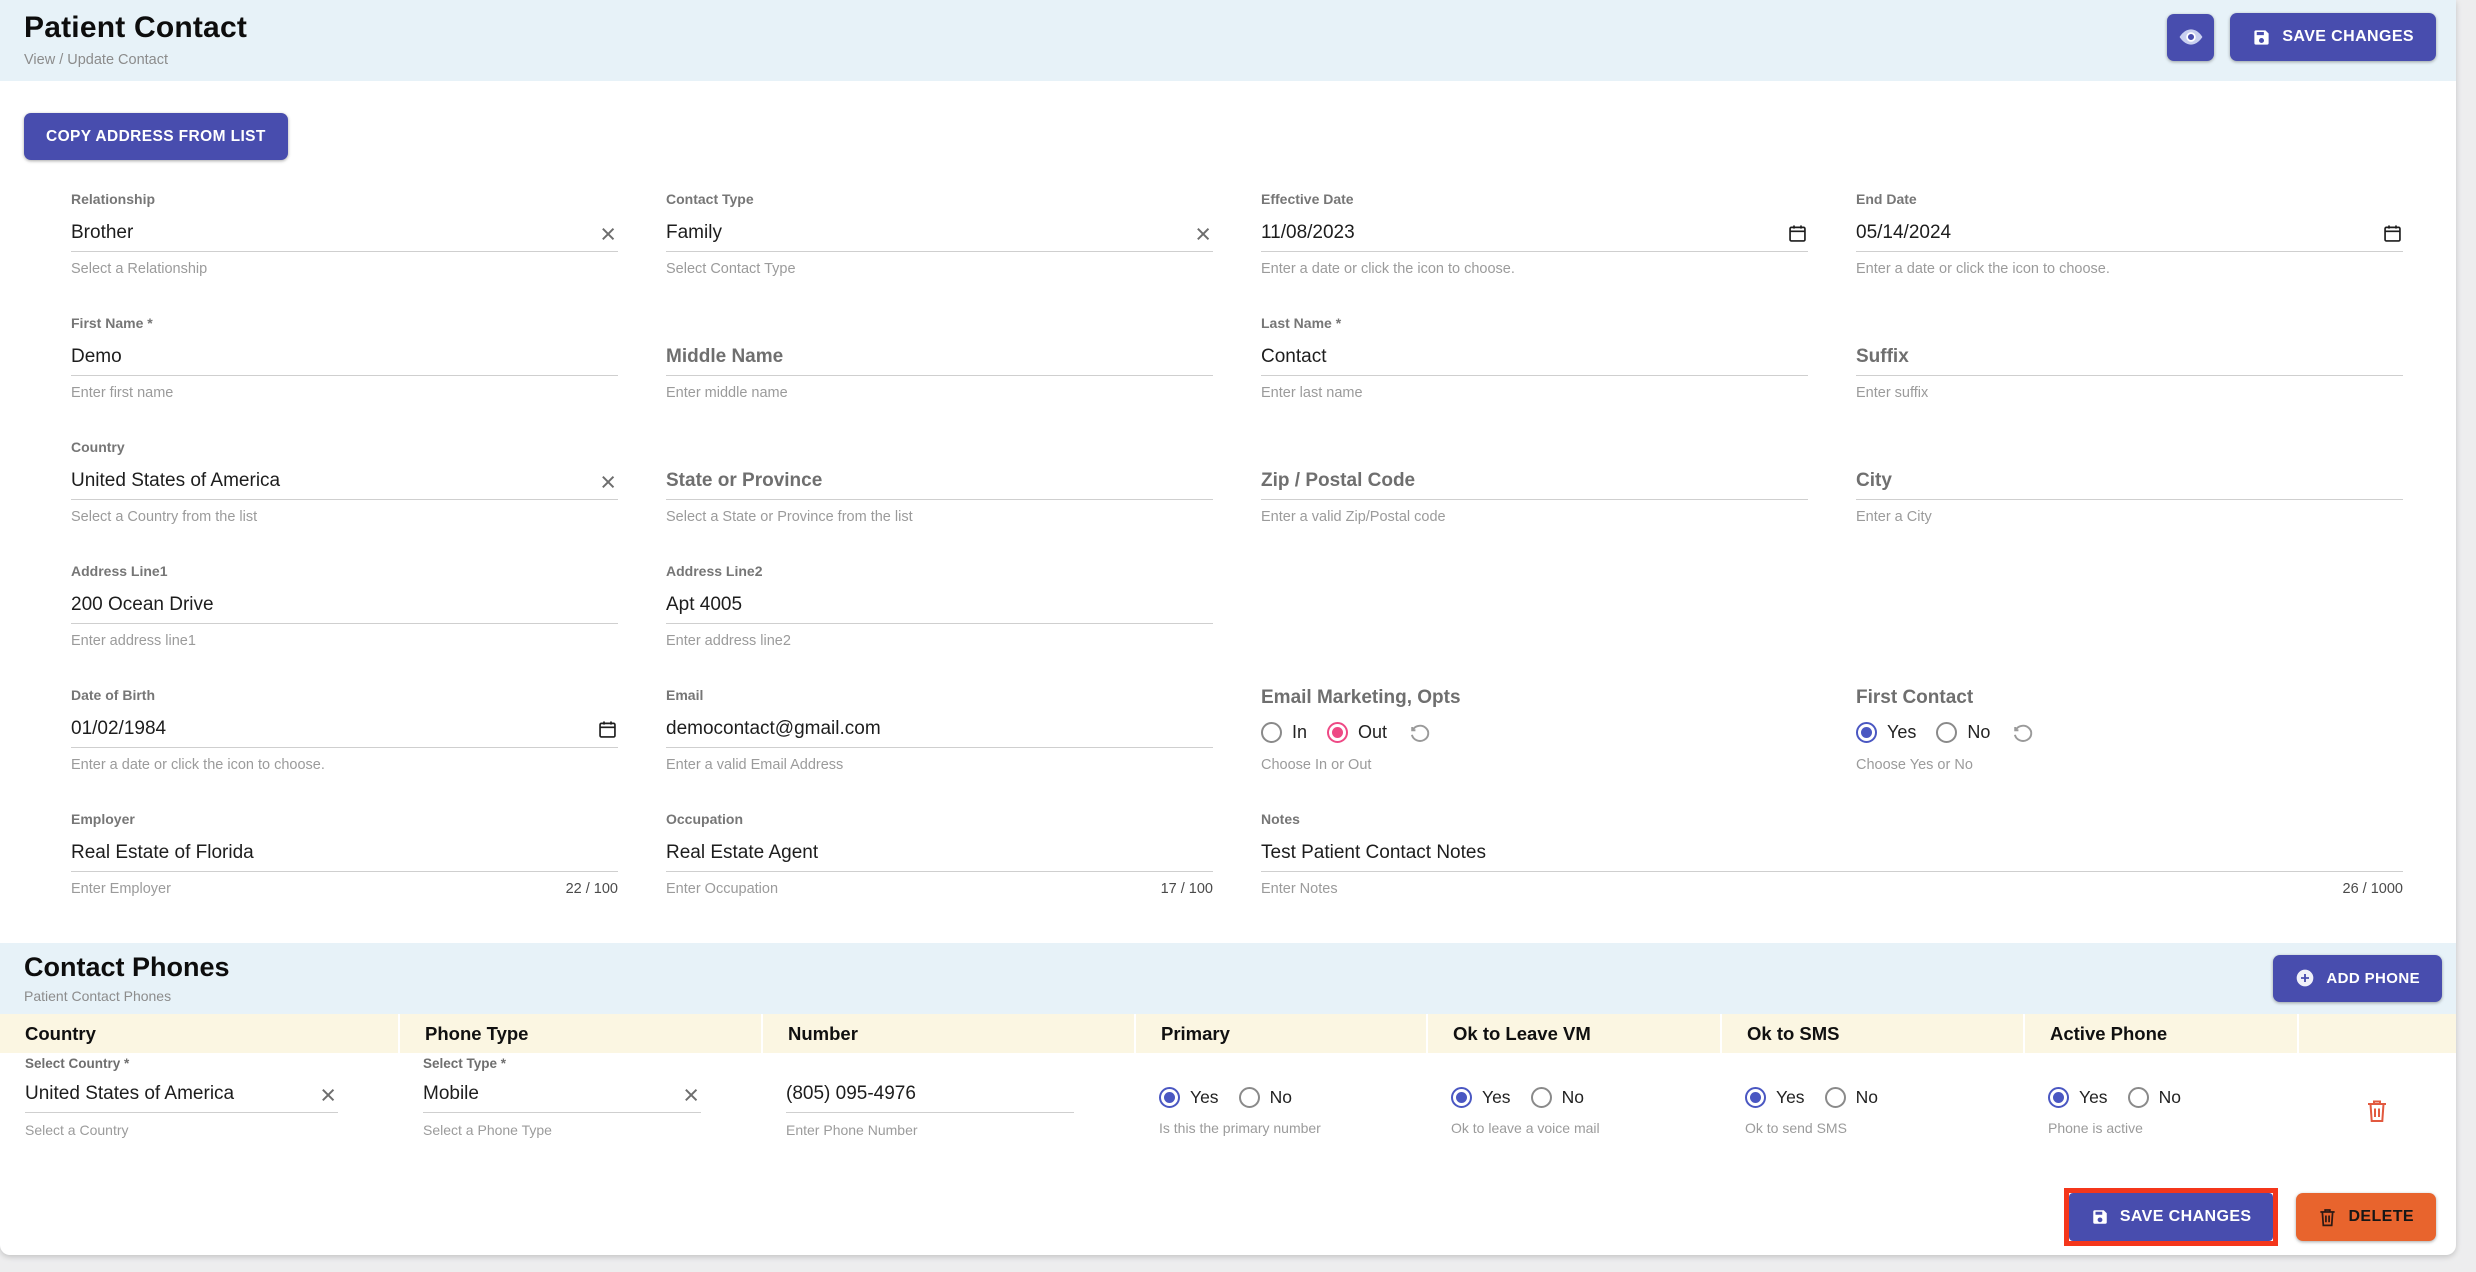 The width and height of the screenshot is (2476, 1272). I want to click on end-date-input: 05/14/2024, so click(2129, 236).